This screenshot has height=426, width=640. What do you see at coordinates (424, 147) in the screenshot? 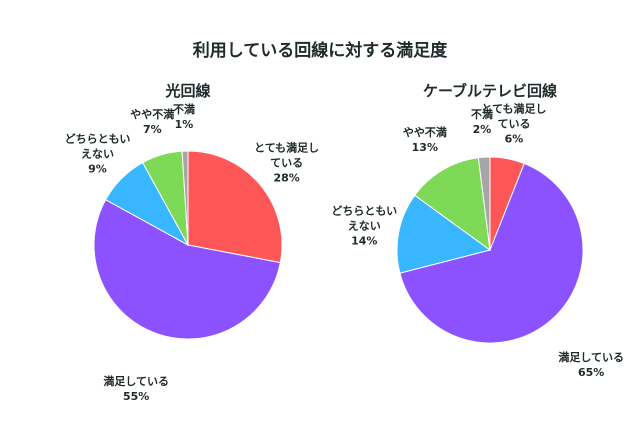
I see `value-label: 13%` at bounding box center [424, 147].